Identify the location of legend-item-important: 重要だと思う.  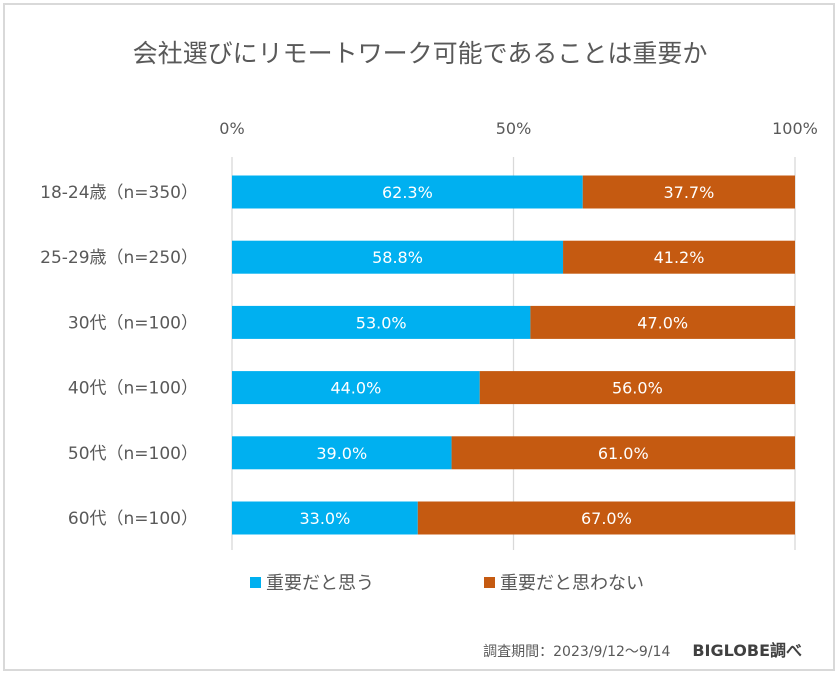
(312, 582).